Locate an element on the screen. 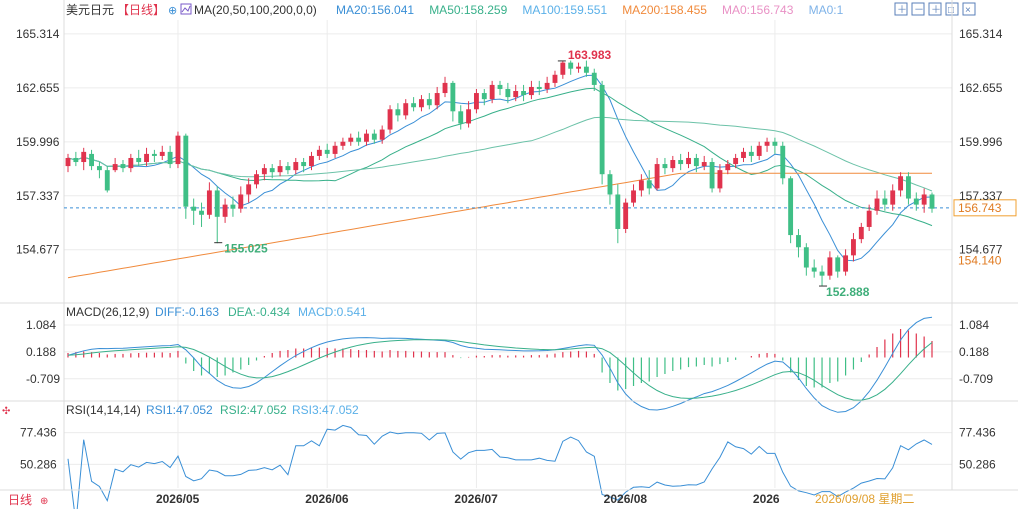 The image size is (1018, 509). macd-title: MACD(26,12,9) is located at coordinates (107, 312).